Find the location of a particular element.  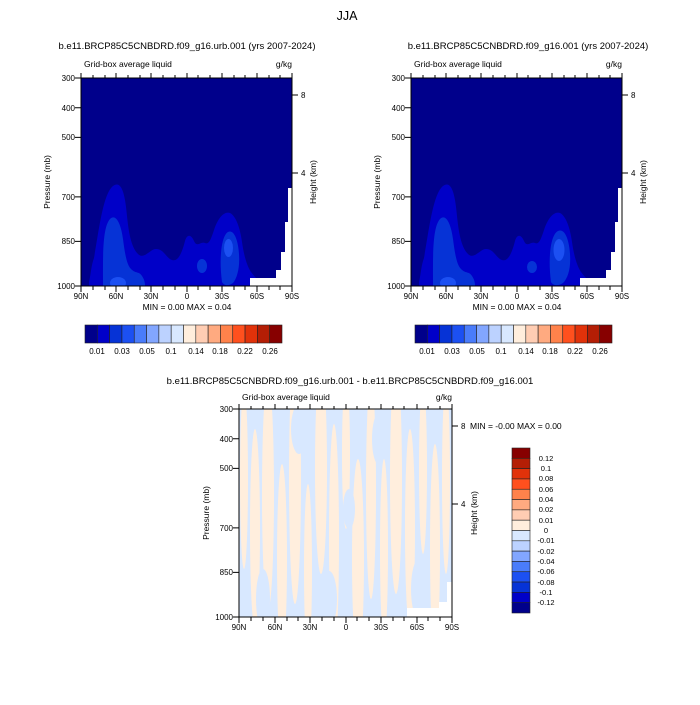

panel1-units: g/kg is located at coordinates (284, 64).